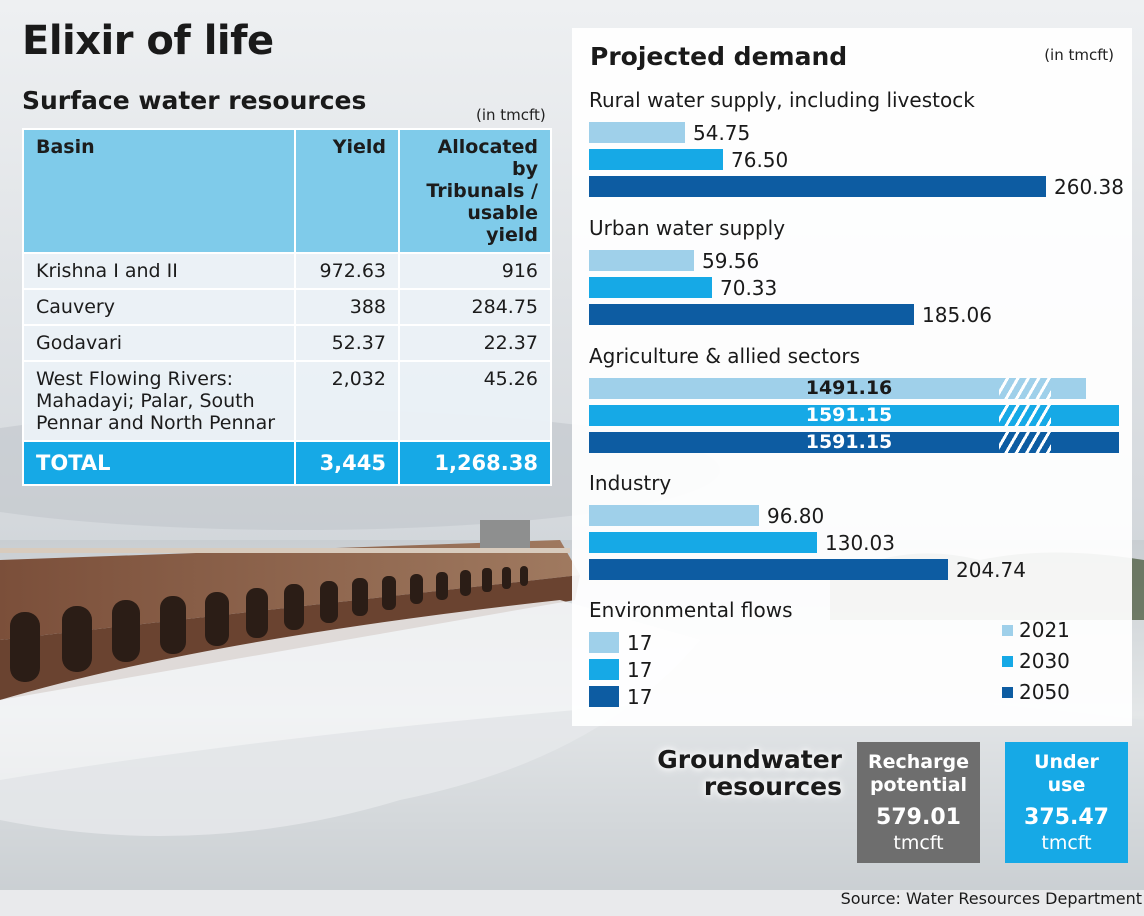 This screenshot has height=916, width=1144. Describe the element at coordinates (159, 343) in the screenshot. I see `basin-cell: Godavari` at that location.